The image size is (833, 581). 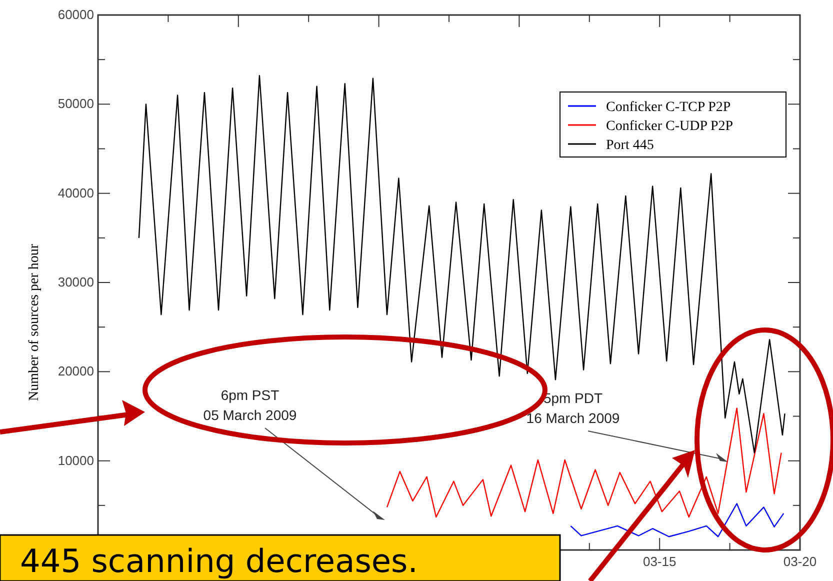 I want to click on x-tick-label: 03-15, so click(x=659, y=561).